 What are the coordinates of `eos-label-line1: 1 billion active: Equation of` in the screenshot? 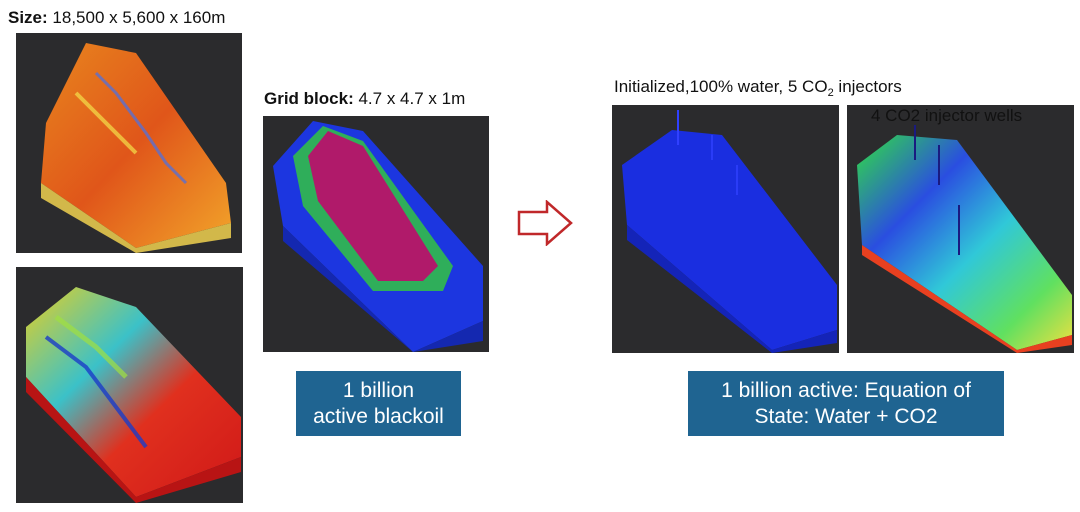 It's located at (846, 390).